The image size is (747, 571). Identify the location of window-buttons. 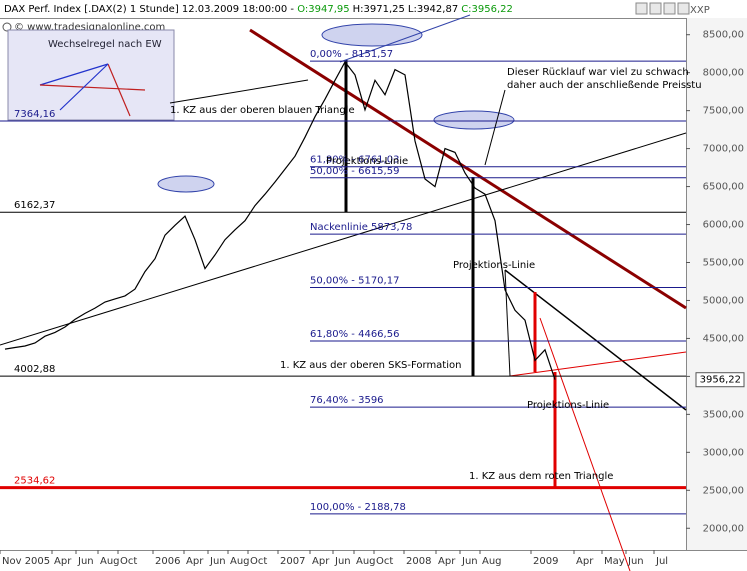
(662, 8).